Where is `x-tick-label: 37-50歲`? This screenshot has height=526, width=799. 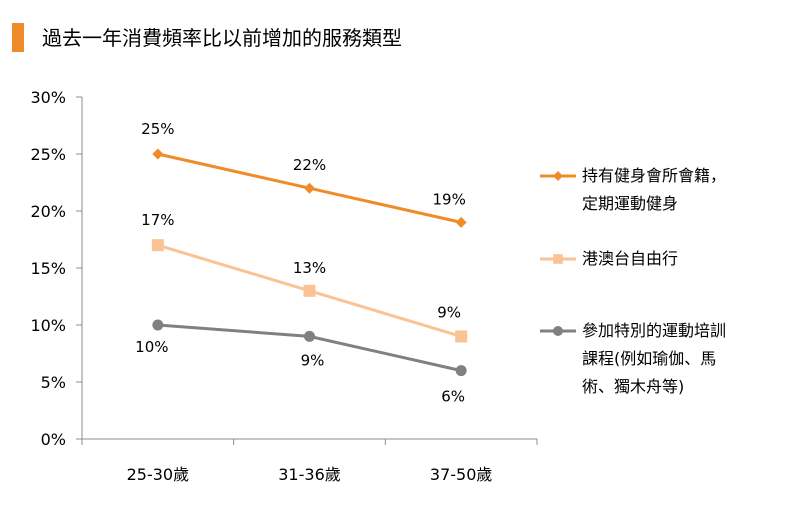
x-tick-label: 37-50歲 is located at coordinates (461, 474).